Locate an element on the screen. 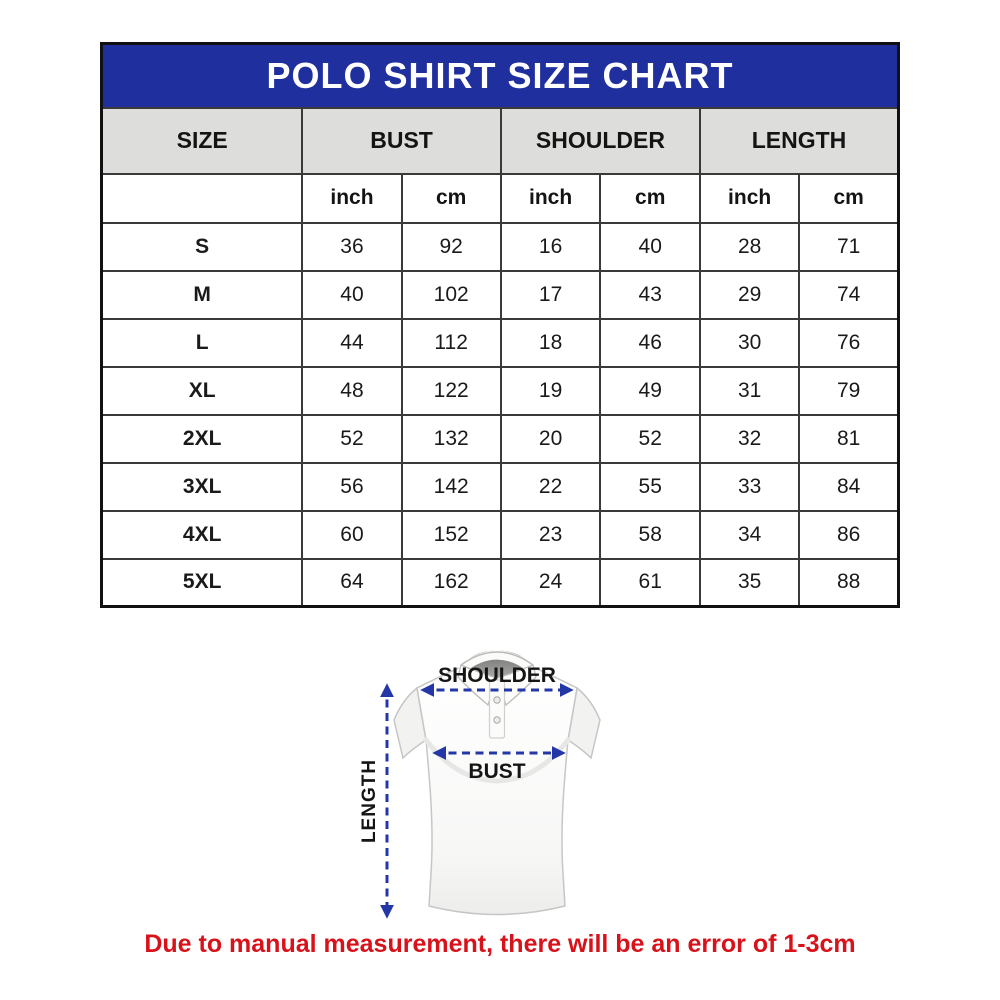  shirt-sleeves is located at coordinates (497, 723).